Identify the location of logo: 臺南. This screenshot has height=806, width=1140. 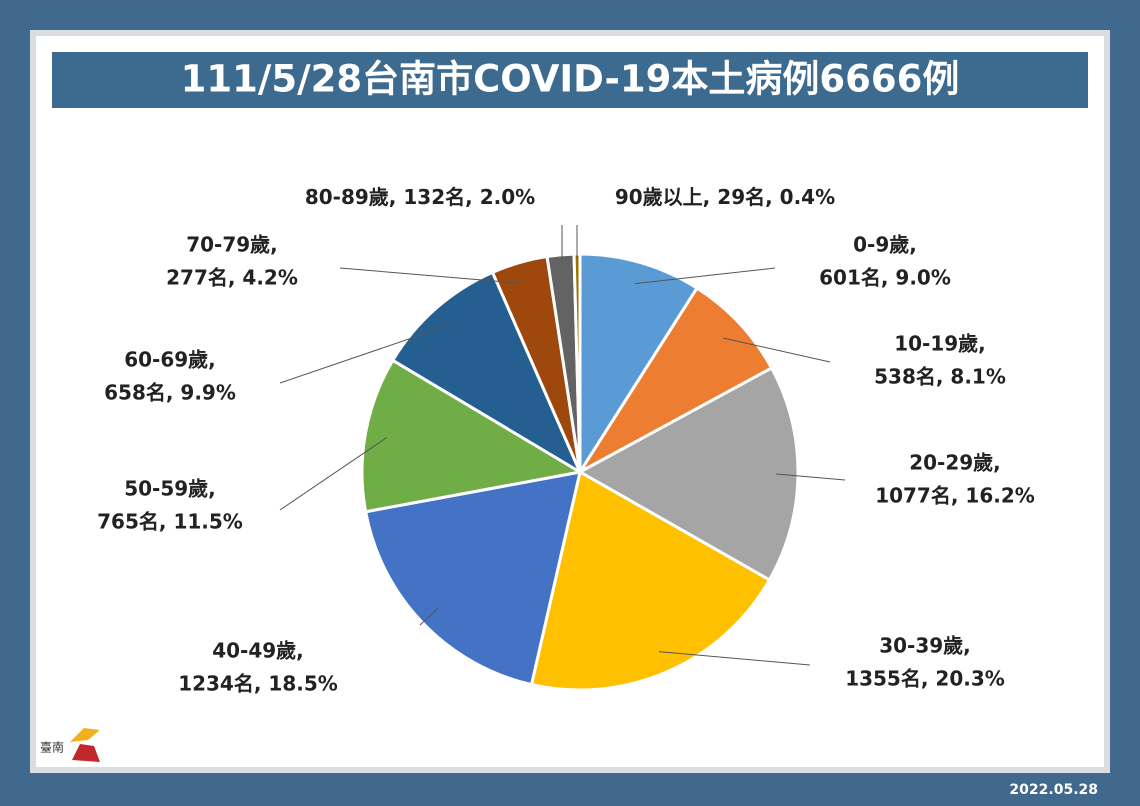
(70, 745).